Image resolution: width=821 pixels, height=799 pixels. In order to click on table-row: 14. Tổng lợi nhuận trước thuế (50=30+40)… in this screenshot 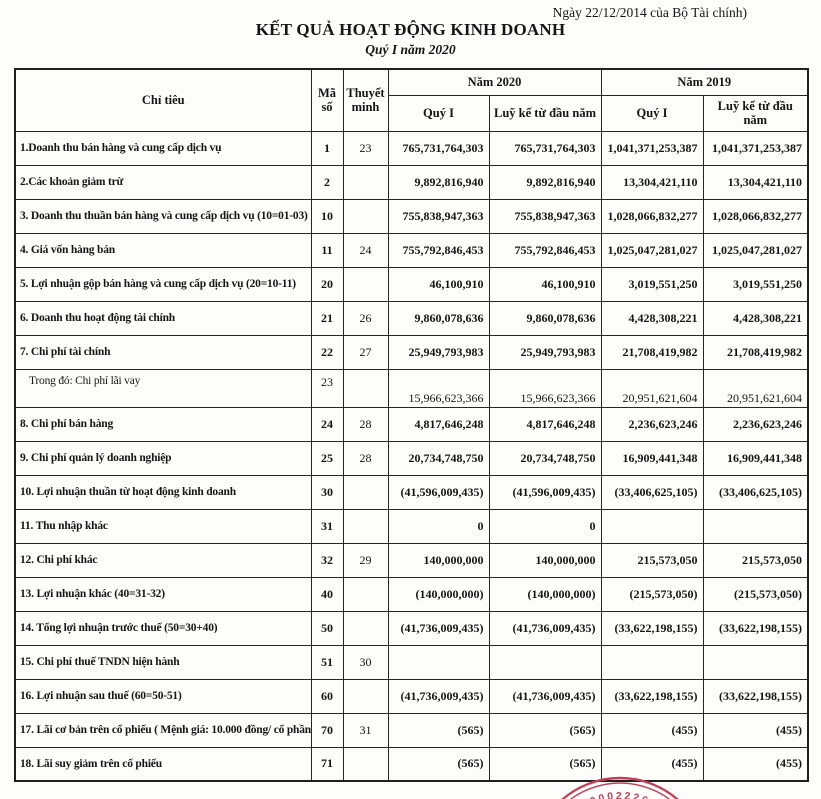, I will do `click(411, 628)`.